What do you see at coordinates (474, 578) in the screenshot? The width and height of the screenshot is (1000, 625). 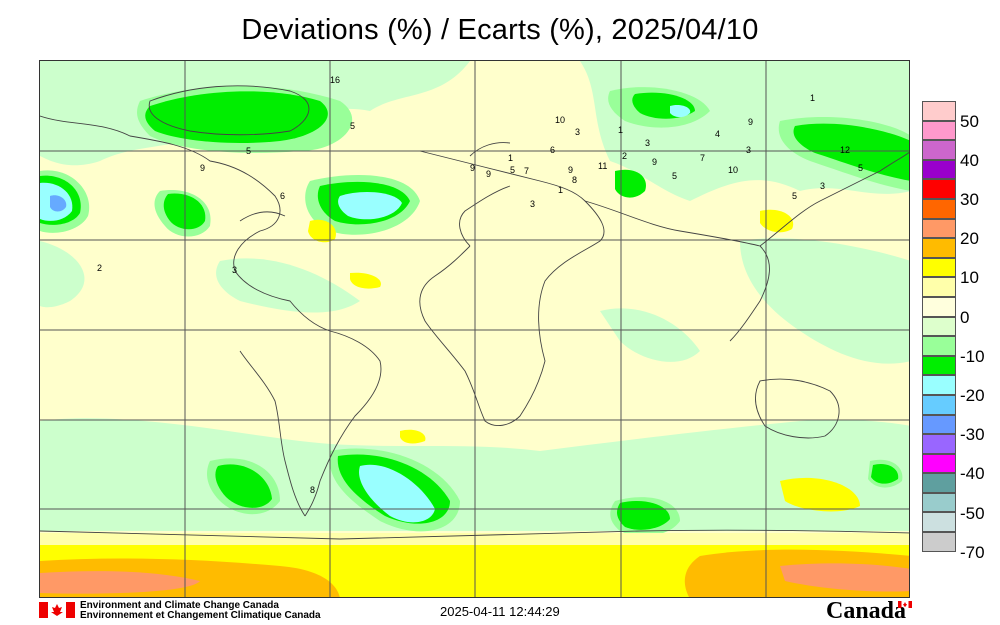 I see `salmon-areas` at bounding box center [474, 578].